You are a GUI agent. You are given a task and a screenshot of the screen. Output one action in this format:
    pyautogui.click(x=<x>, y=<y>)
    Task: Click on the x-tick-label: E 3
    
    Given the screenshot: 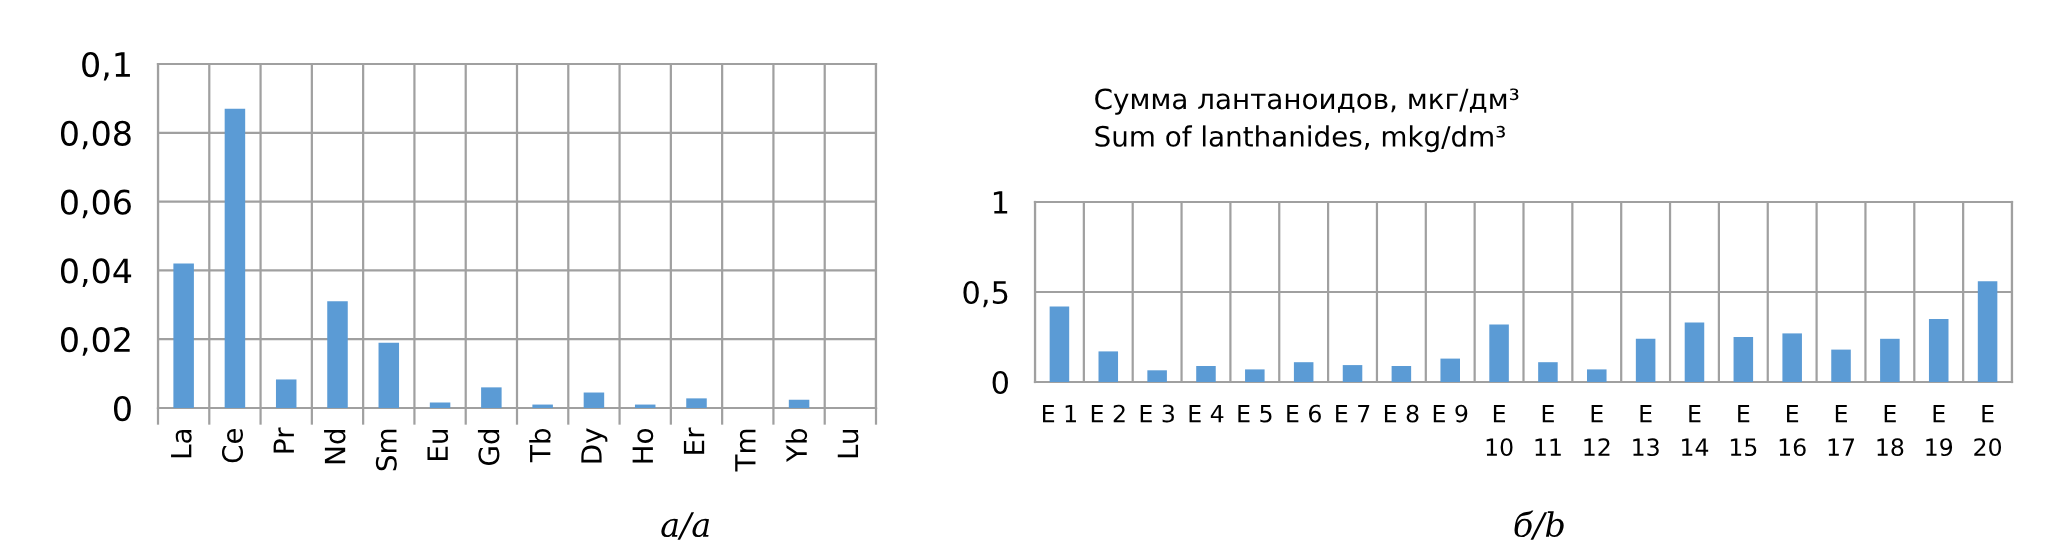 What is the action you would take?
    pyautogui.click(x=1157, y=413)
    